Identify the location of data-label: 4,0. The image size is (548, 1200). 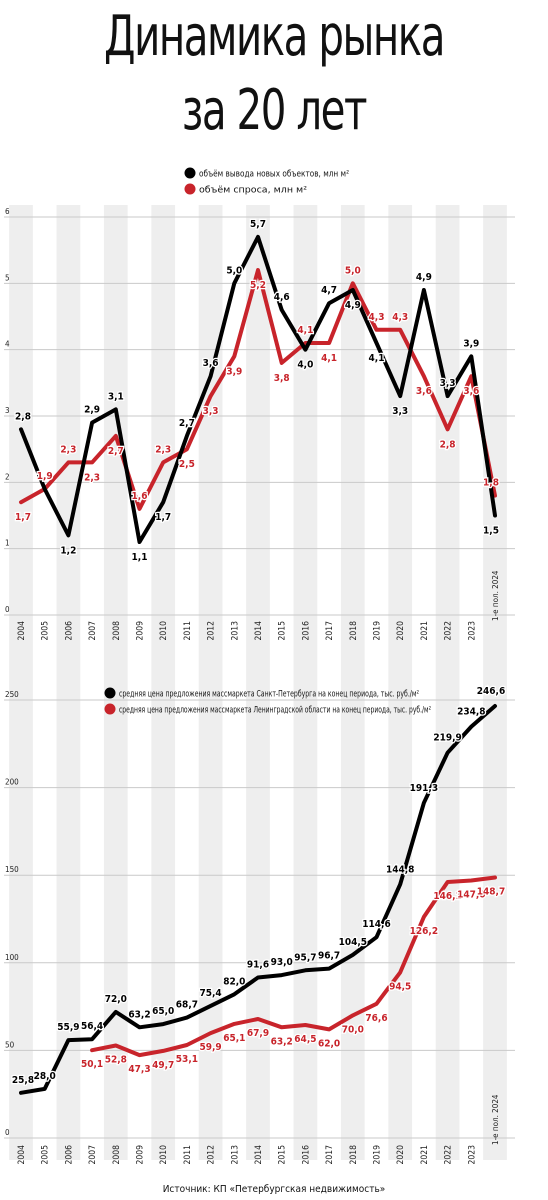
(305, 365).